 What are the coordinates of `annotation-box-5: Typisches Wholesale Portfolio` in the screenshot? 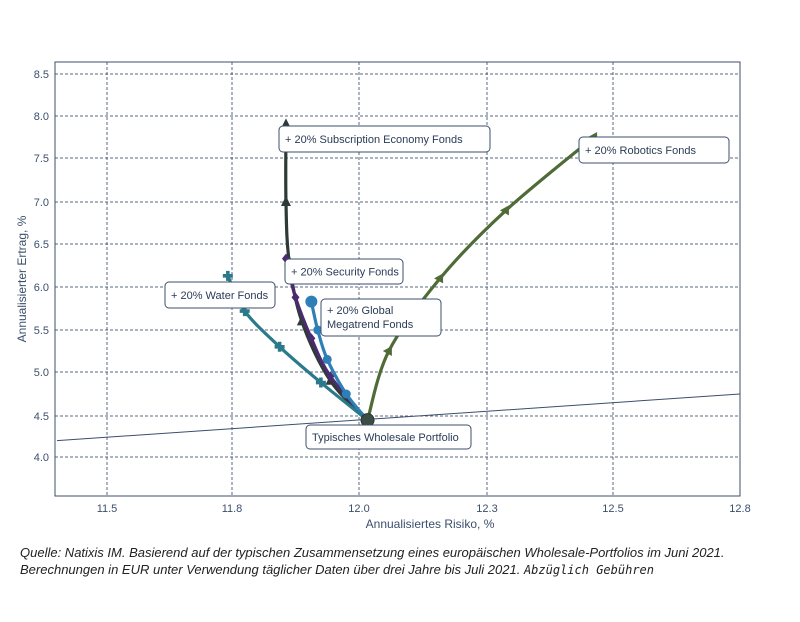 It's located at (388, 437).